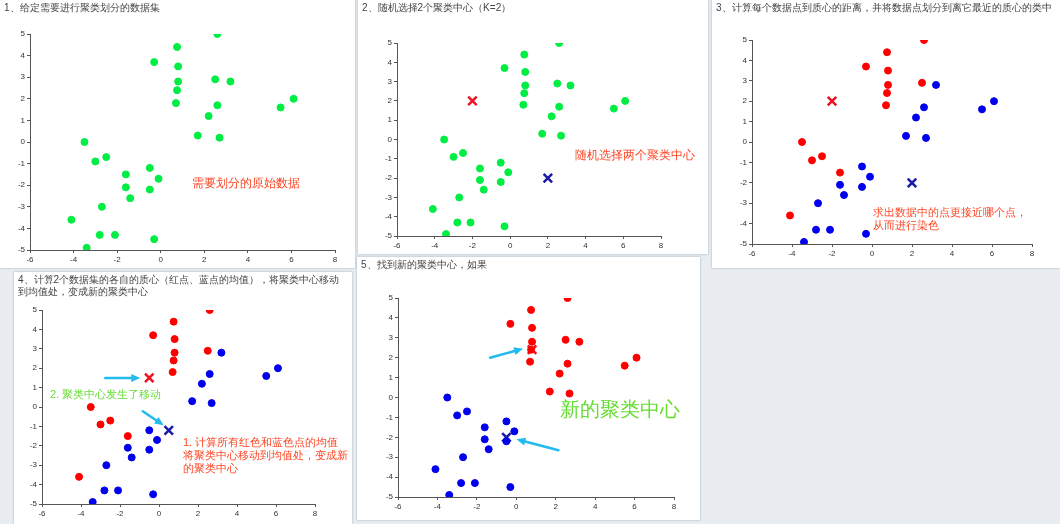 This screenshot has height=524, width=1060. I want to click on annotation: 随机选择两个聚类中心, so click(635, 155).